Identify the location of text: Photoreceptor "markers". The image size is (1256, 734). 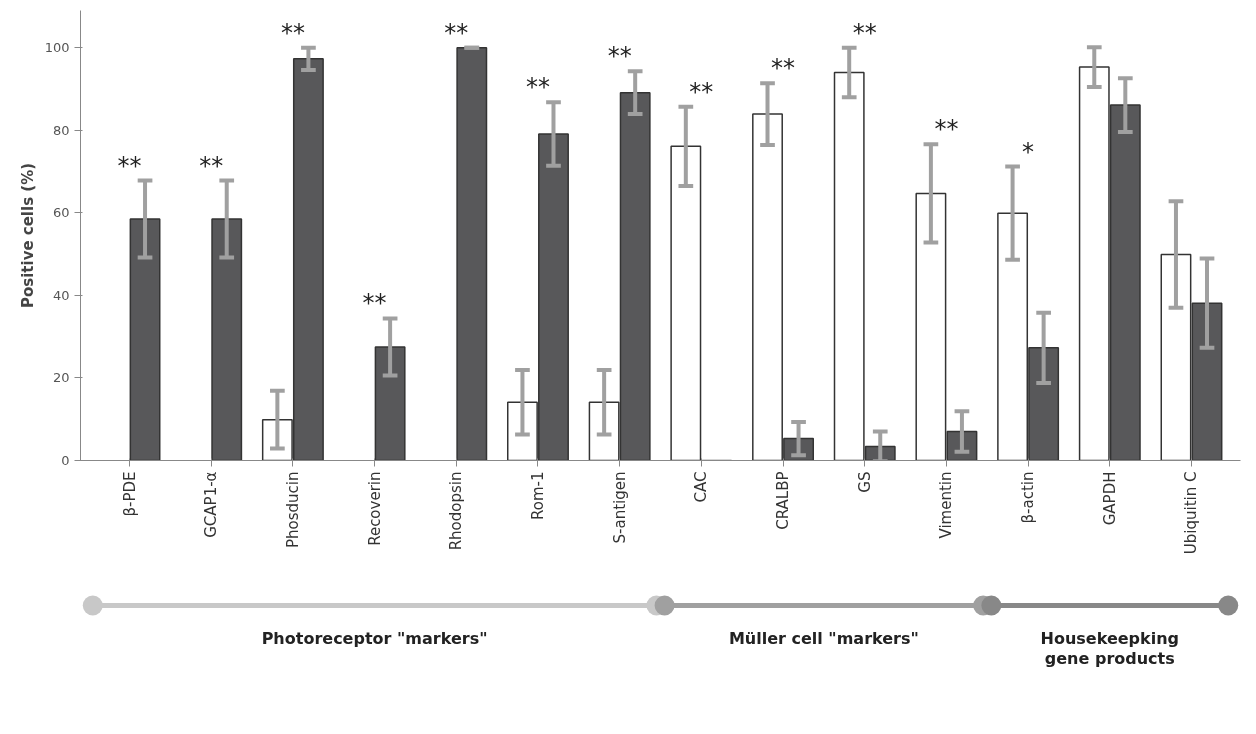
(374, 638).